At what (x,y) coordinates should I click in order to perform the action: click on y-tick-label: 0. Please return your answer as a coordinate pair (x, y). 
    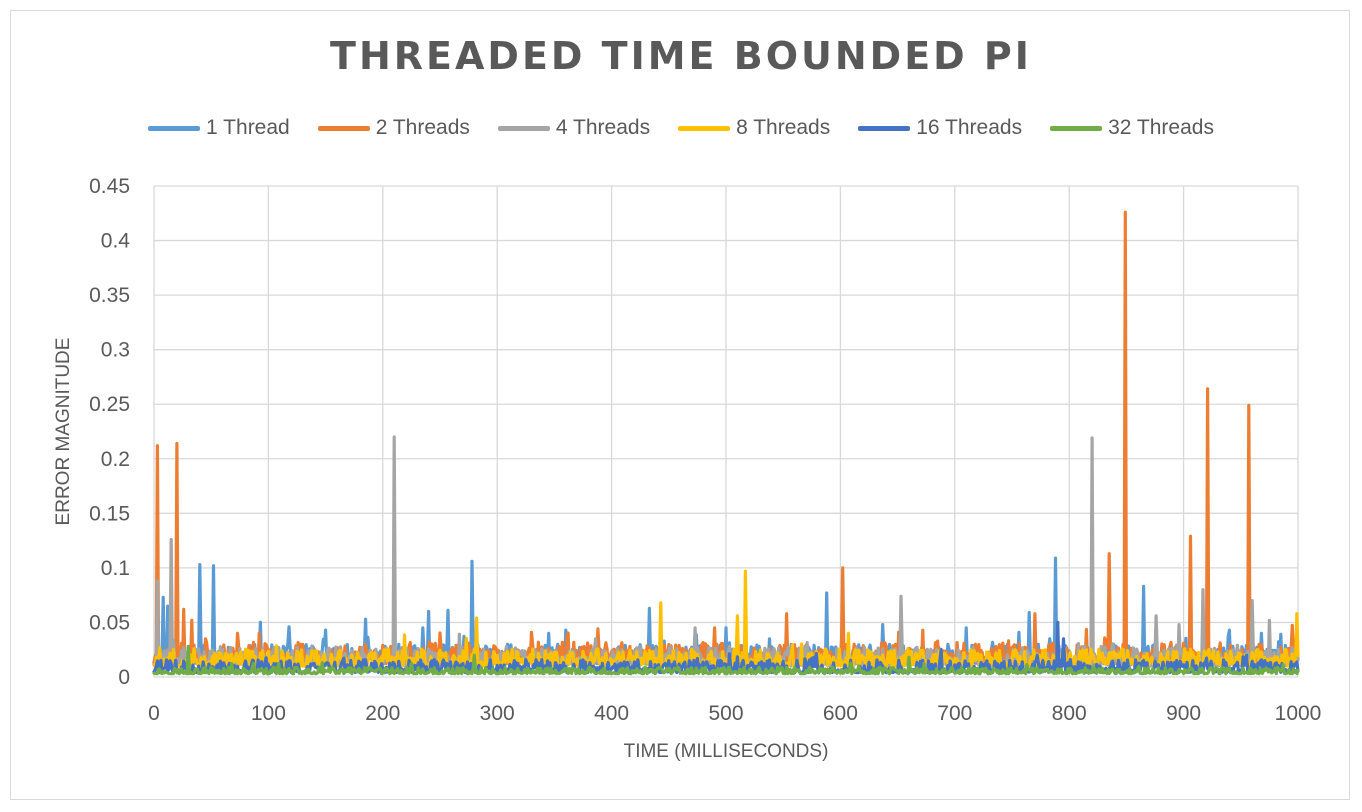
    Looking at the image, I should click on (124, 677).